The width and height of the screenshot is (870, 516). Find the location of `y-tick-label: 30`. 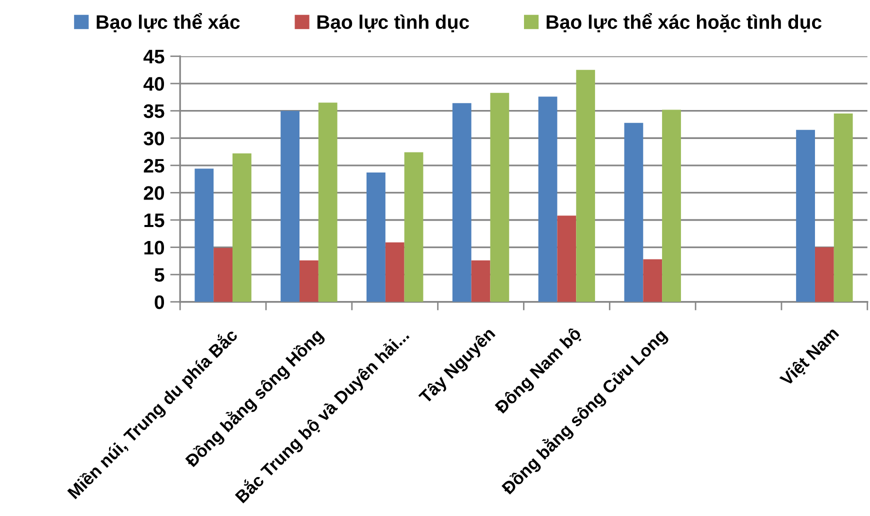

y-tick-label: 30 is located at coordinates (154, 139).